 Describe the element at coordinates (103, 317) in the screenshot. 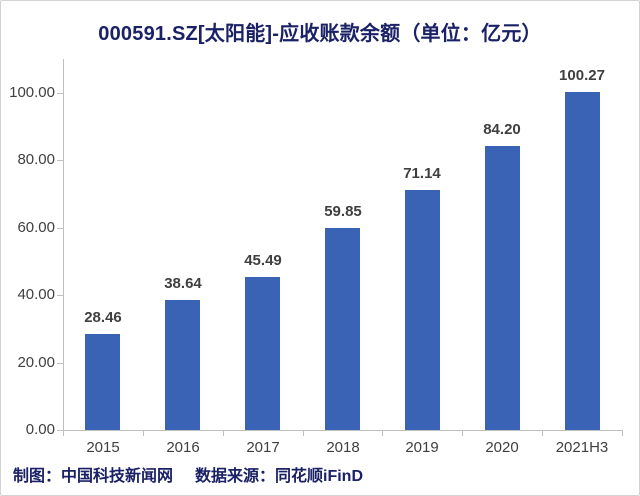

I see `bar-value-label: 28.46` at that location.